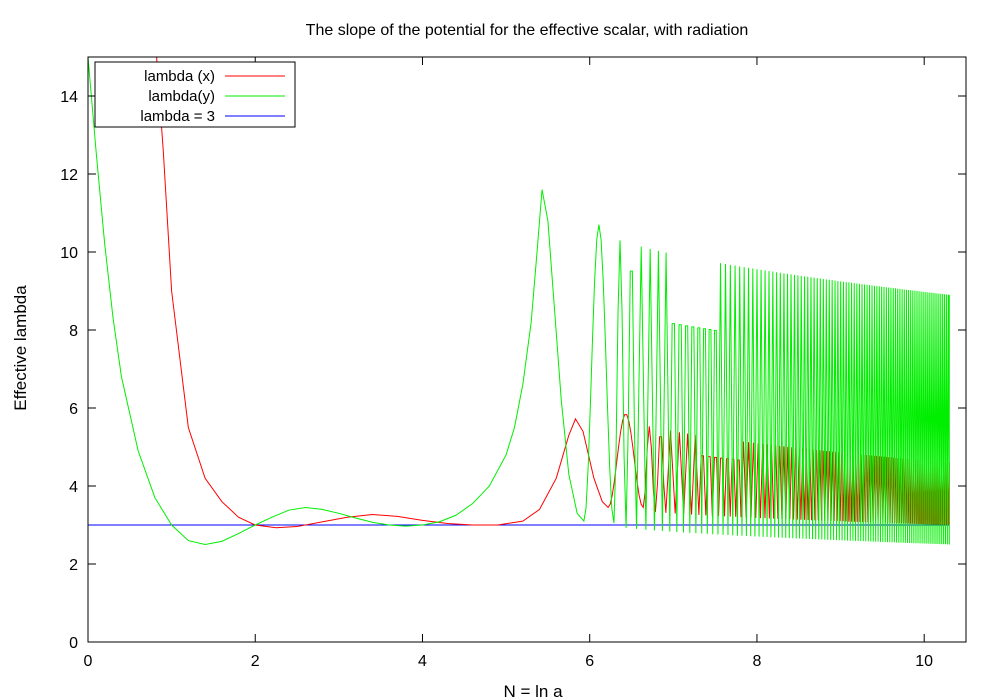 The image size is (1000, 700). What do you see at coordinates (69, 253) in the screenshot?
I see `y-tick-label: 10` at bounding box center [69, 253].